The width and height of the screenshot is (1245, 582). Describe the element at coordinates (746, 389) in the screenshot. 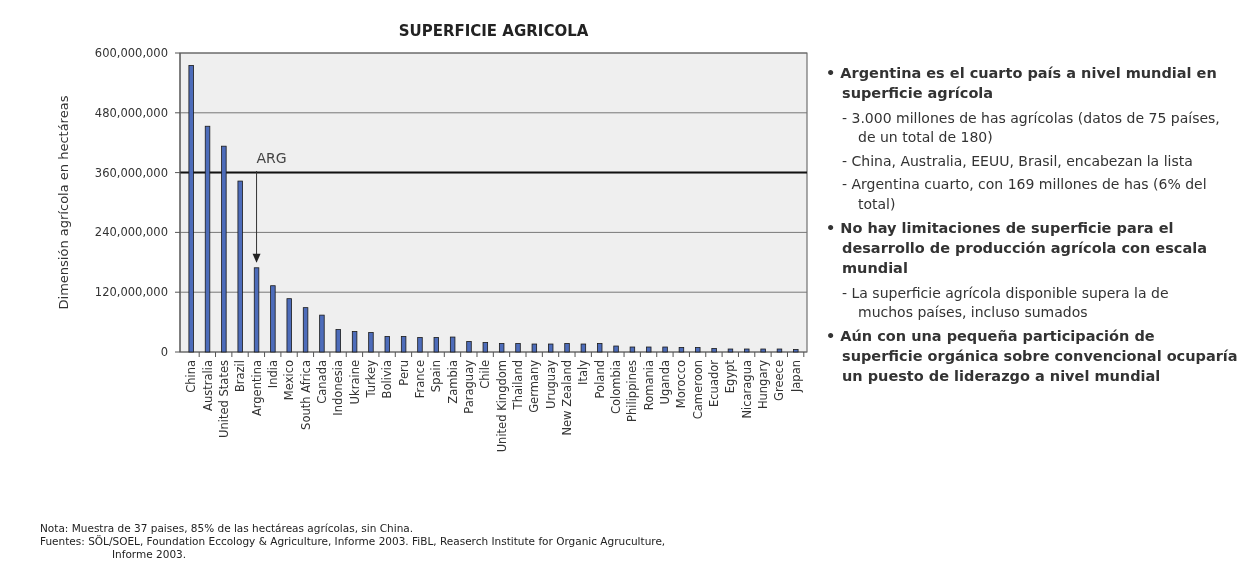

I see `x-tick-label: Nicaragua` at that location.